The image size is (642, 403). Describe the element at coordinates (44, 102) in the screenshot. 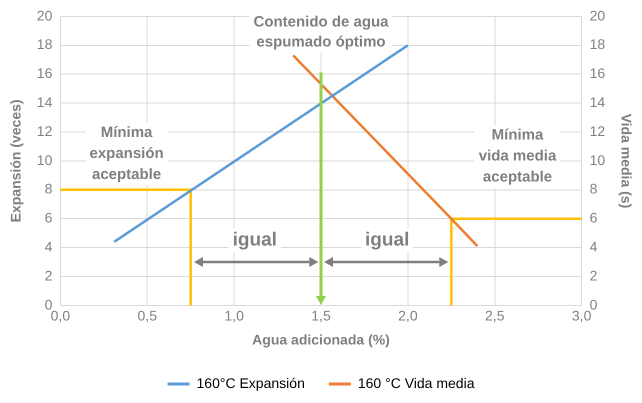

I see `y-tick-label: 14` at that location.